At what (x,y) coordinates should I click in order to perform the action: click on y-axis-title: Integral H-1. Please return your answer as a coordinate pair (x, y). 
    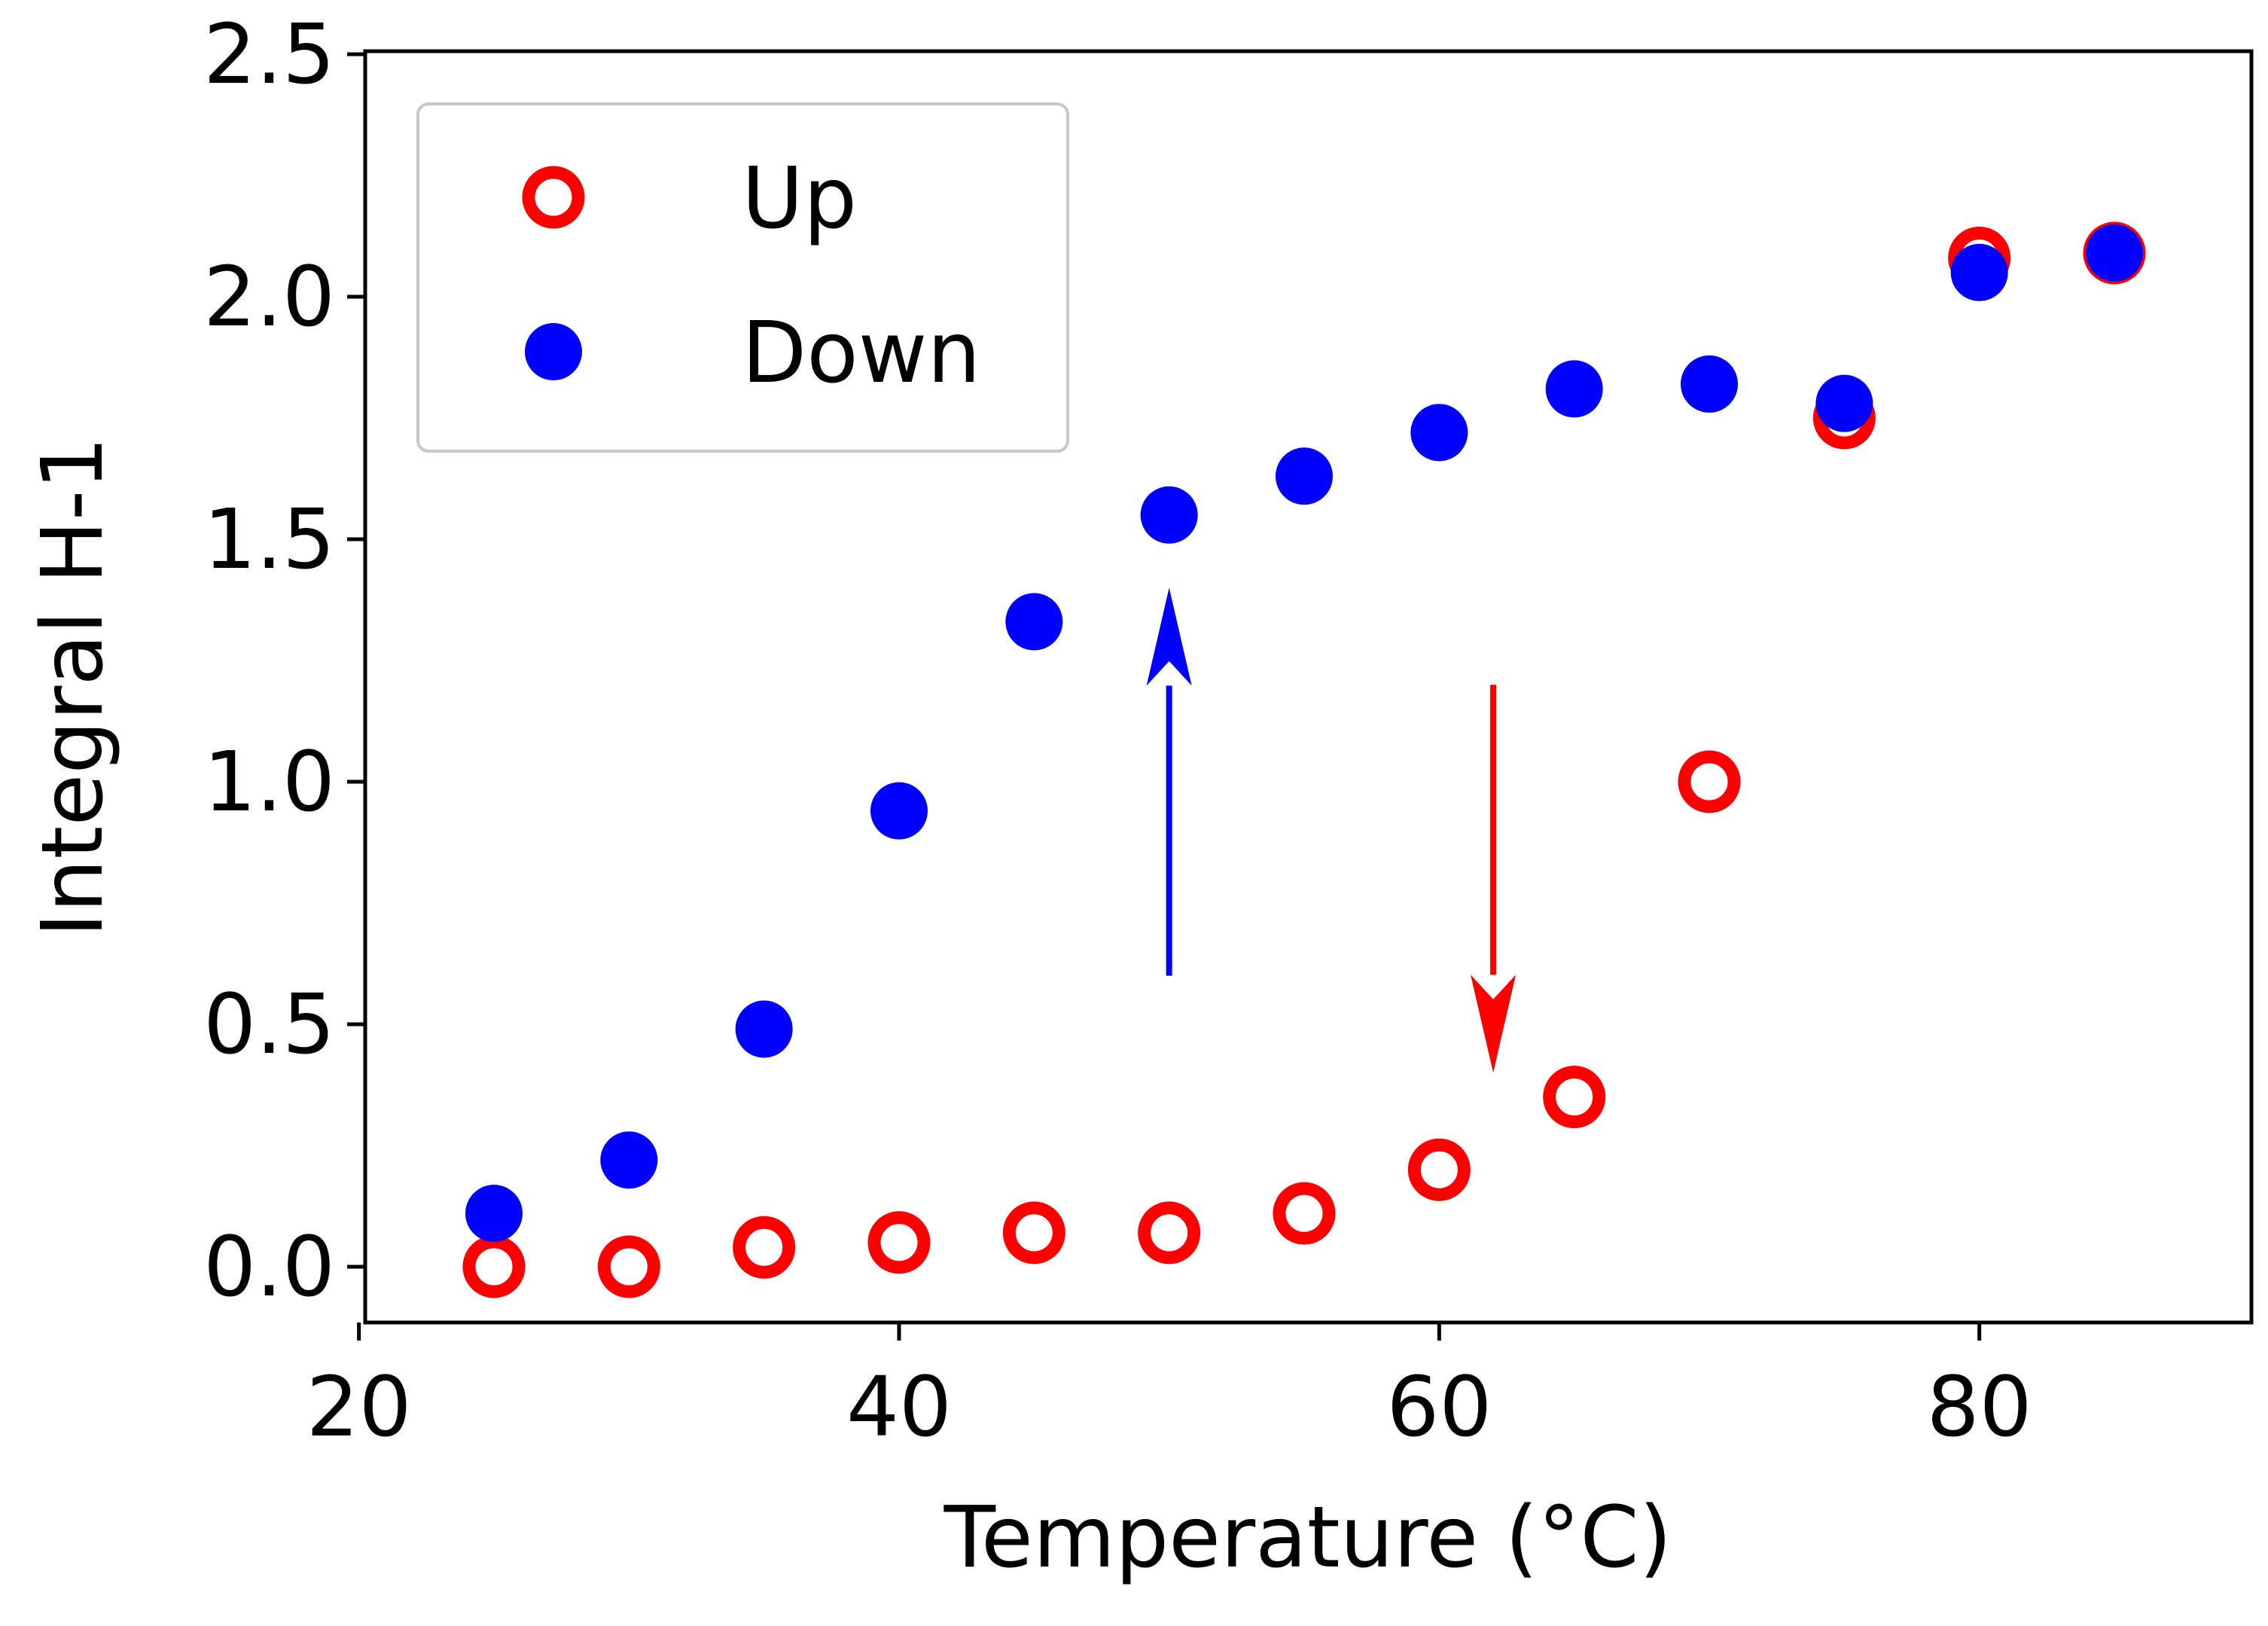
    Looking at the image, I should click on (73, 686).